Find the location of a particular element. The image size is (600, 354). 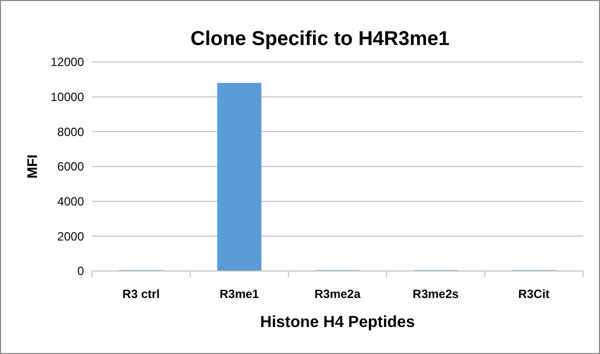

x-axis-title: Histone H4 Peptides is located at coordinates (337, 322).